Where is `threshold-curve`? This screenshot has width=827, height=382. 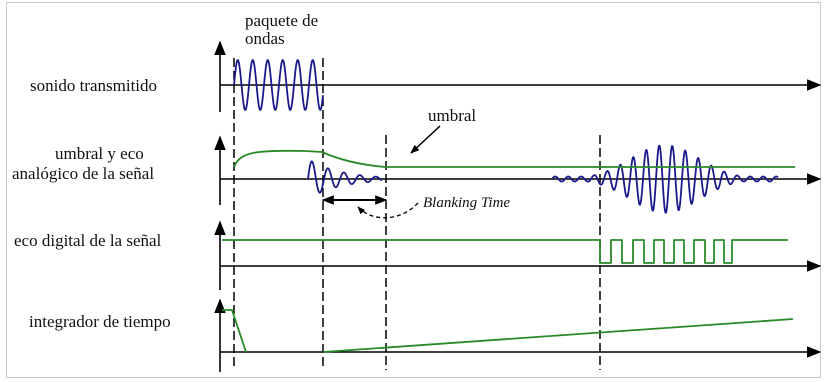 threshold-curve is located at coordinates (514, 158).